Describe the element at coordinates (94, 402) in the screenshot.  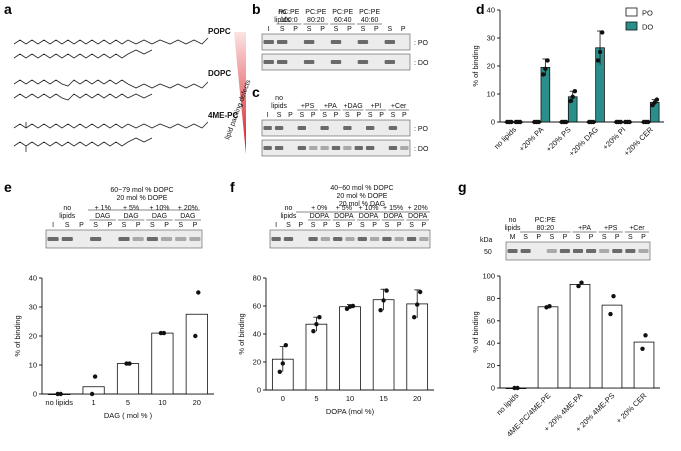
I see `x-tick-label: 1` at that location.